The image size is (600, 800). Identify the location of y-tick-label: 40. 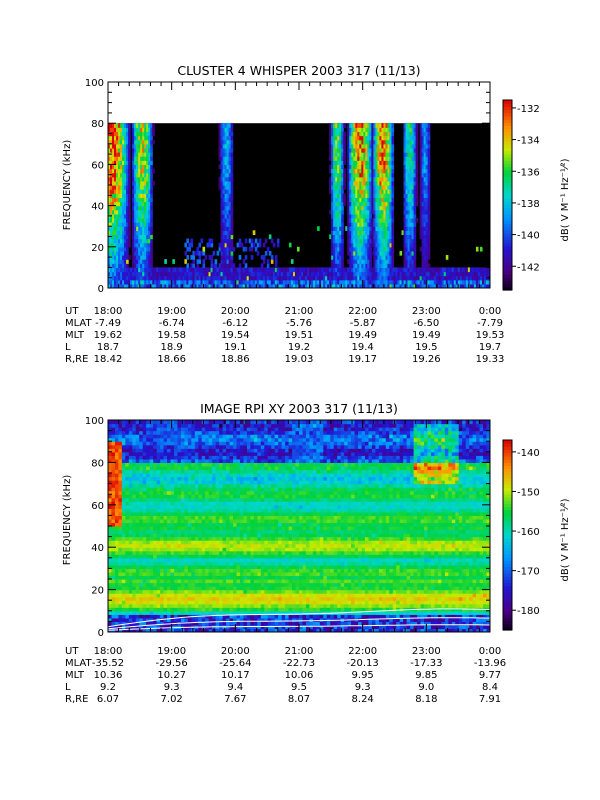
(97, 207).